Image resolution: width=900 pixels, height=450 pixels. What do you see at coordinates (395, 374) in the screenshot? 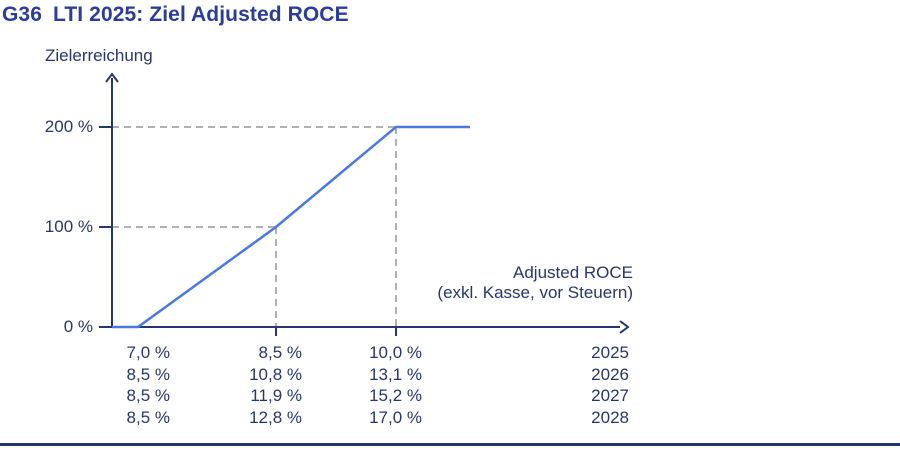
I see `roce-value-cell: 13,1 %` at bounding box center [395, 374].